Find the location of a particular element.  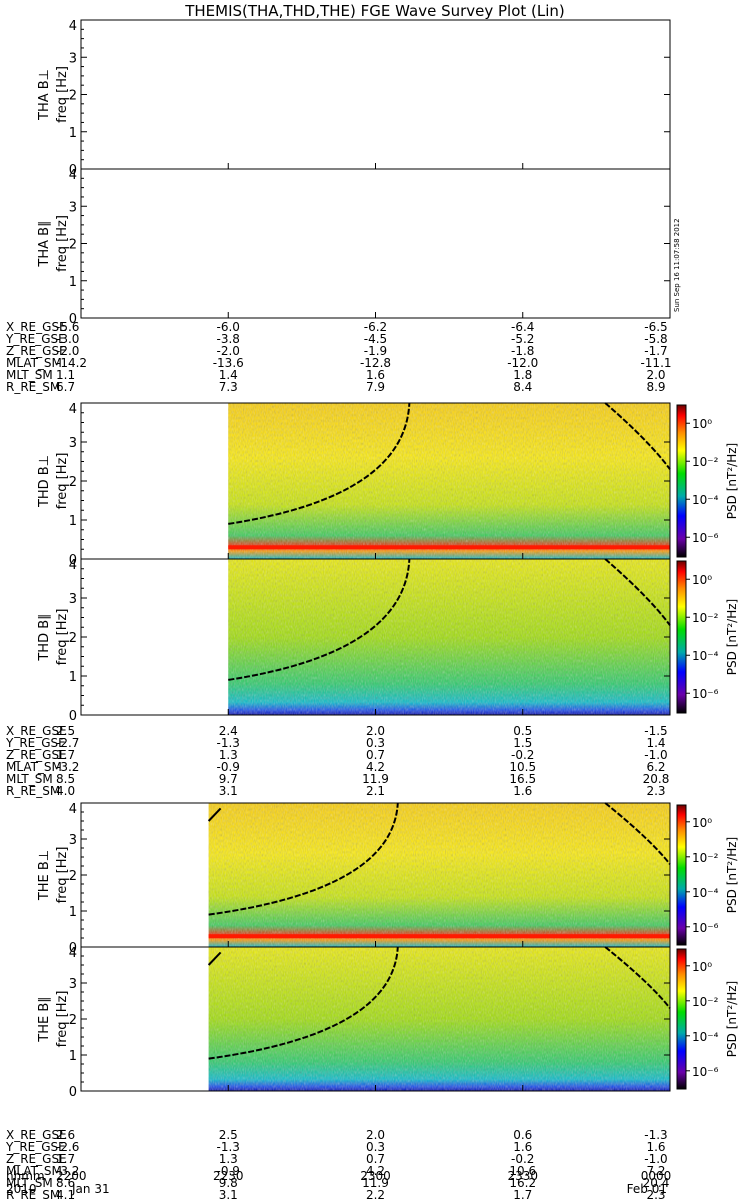

ephemeris-value: 0.7 is located at coordinates (375, 755).